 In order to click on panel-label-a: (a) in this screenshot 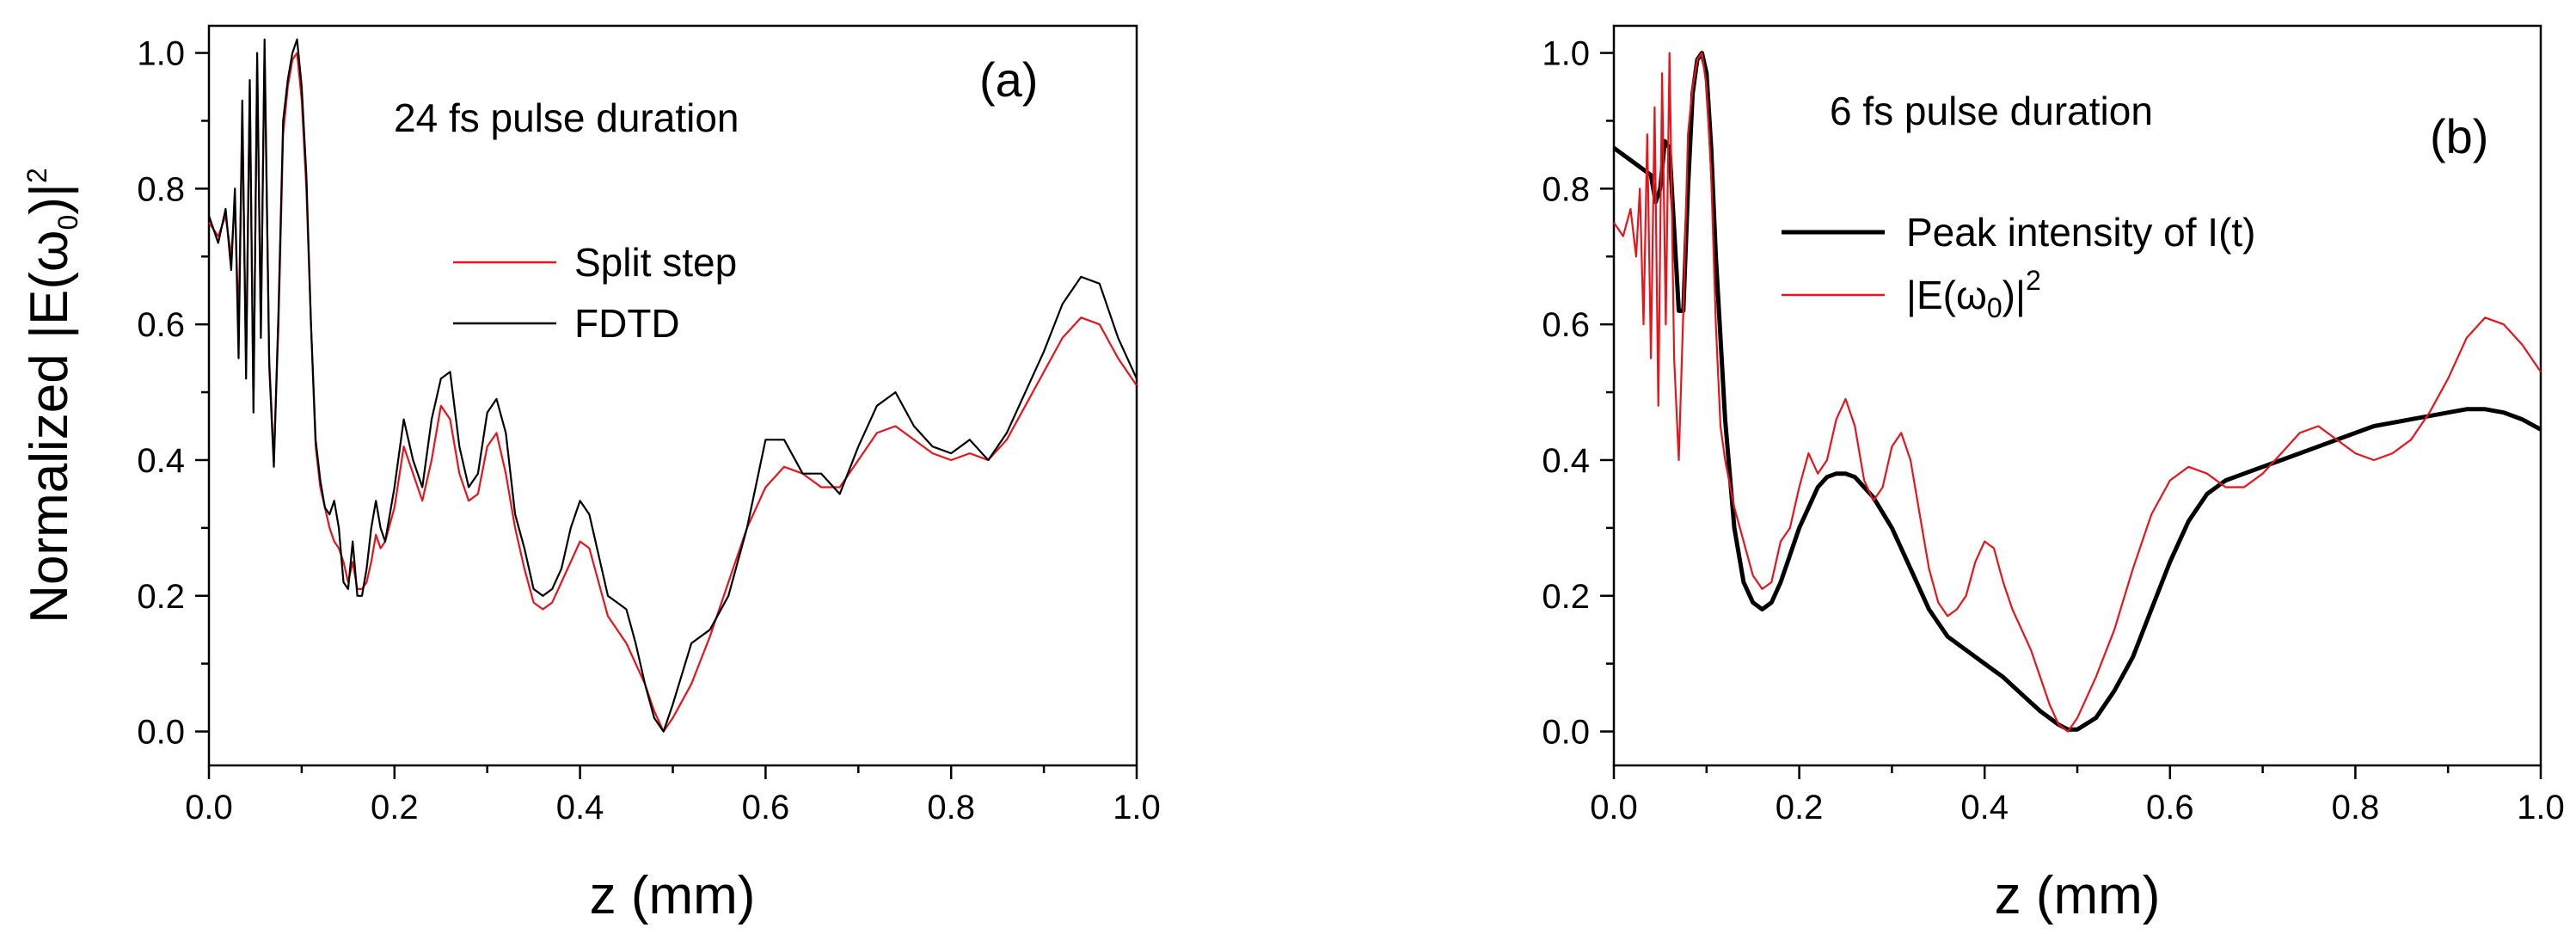, I will do `click(1008, 79)`.